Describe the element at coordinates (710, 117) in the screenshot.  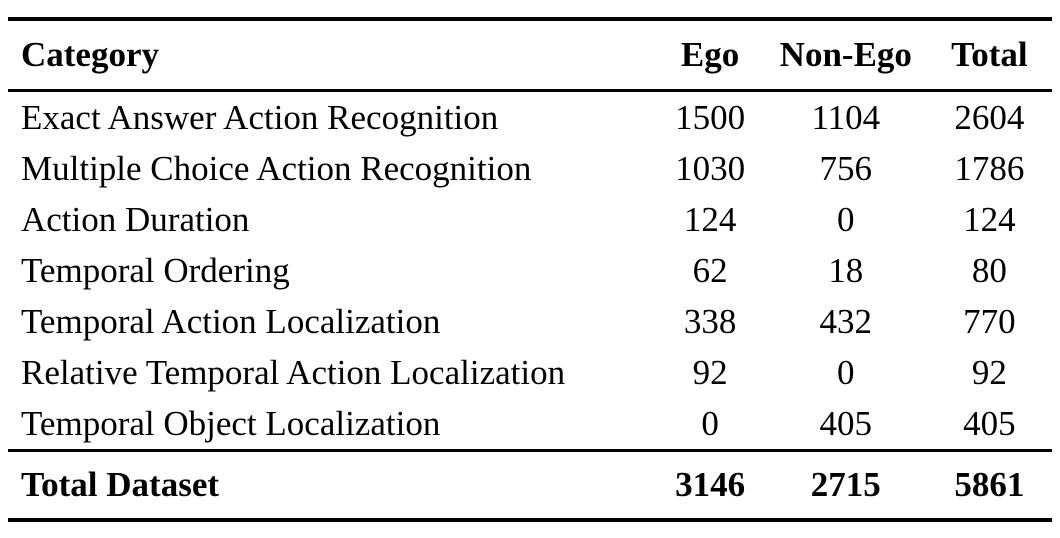
I see `ego-cell: 1500` at that location.